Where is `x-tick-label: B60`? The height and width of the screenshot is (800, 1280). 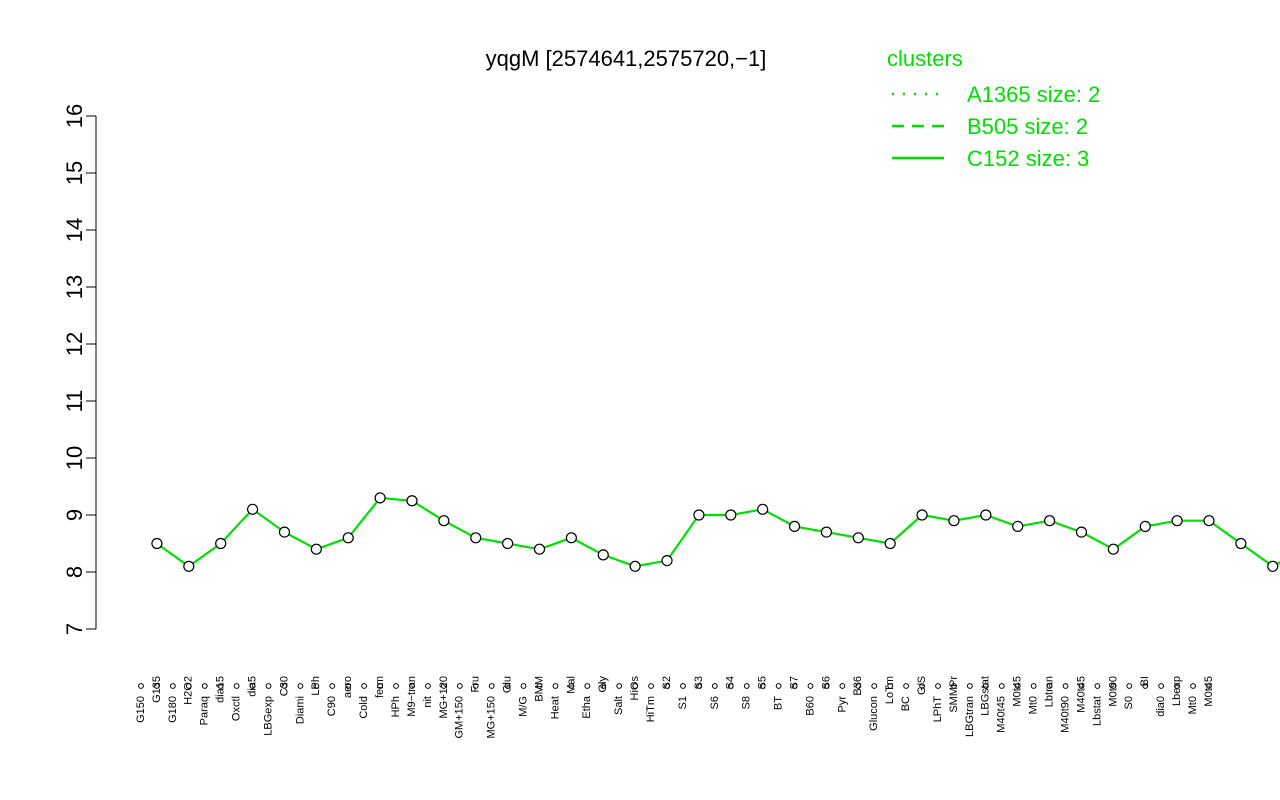 x-tick-label: B60 is located at coordinates (810, 706).